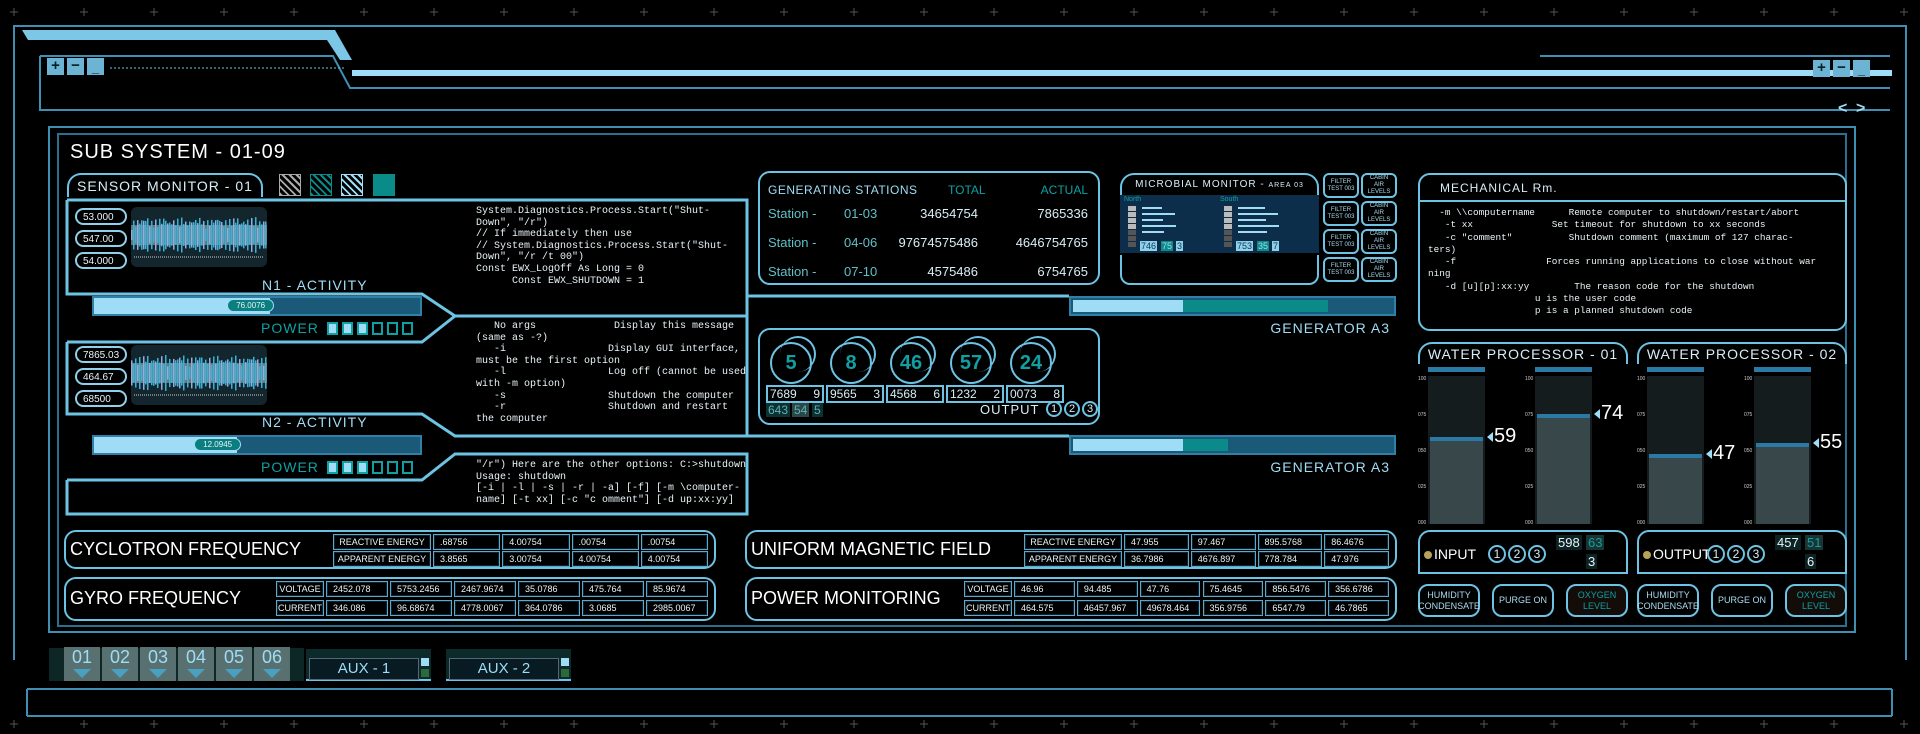  I want to click on station-prefix: Station -, so click(792, 213).